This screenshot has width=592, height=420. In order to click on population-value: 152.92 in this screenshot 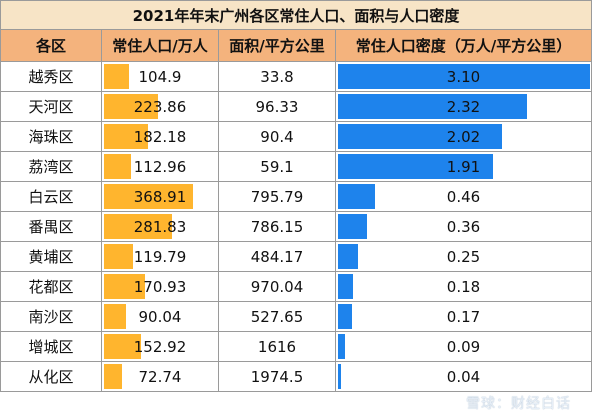, I will do `click(160, 346)`.